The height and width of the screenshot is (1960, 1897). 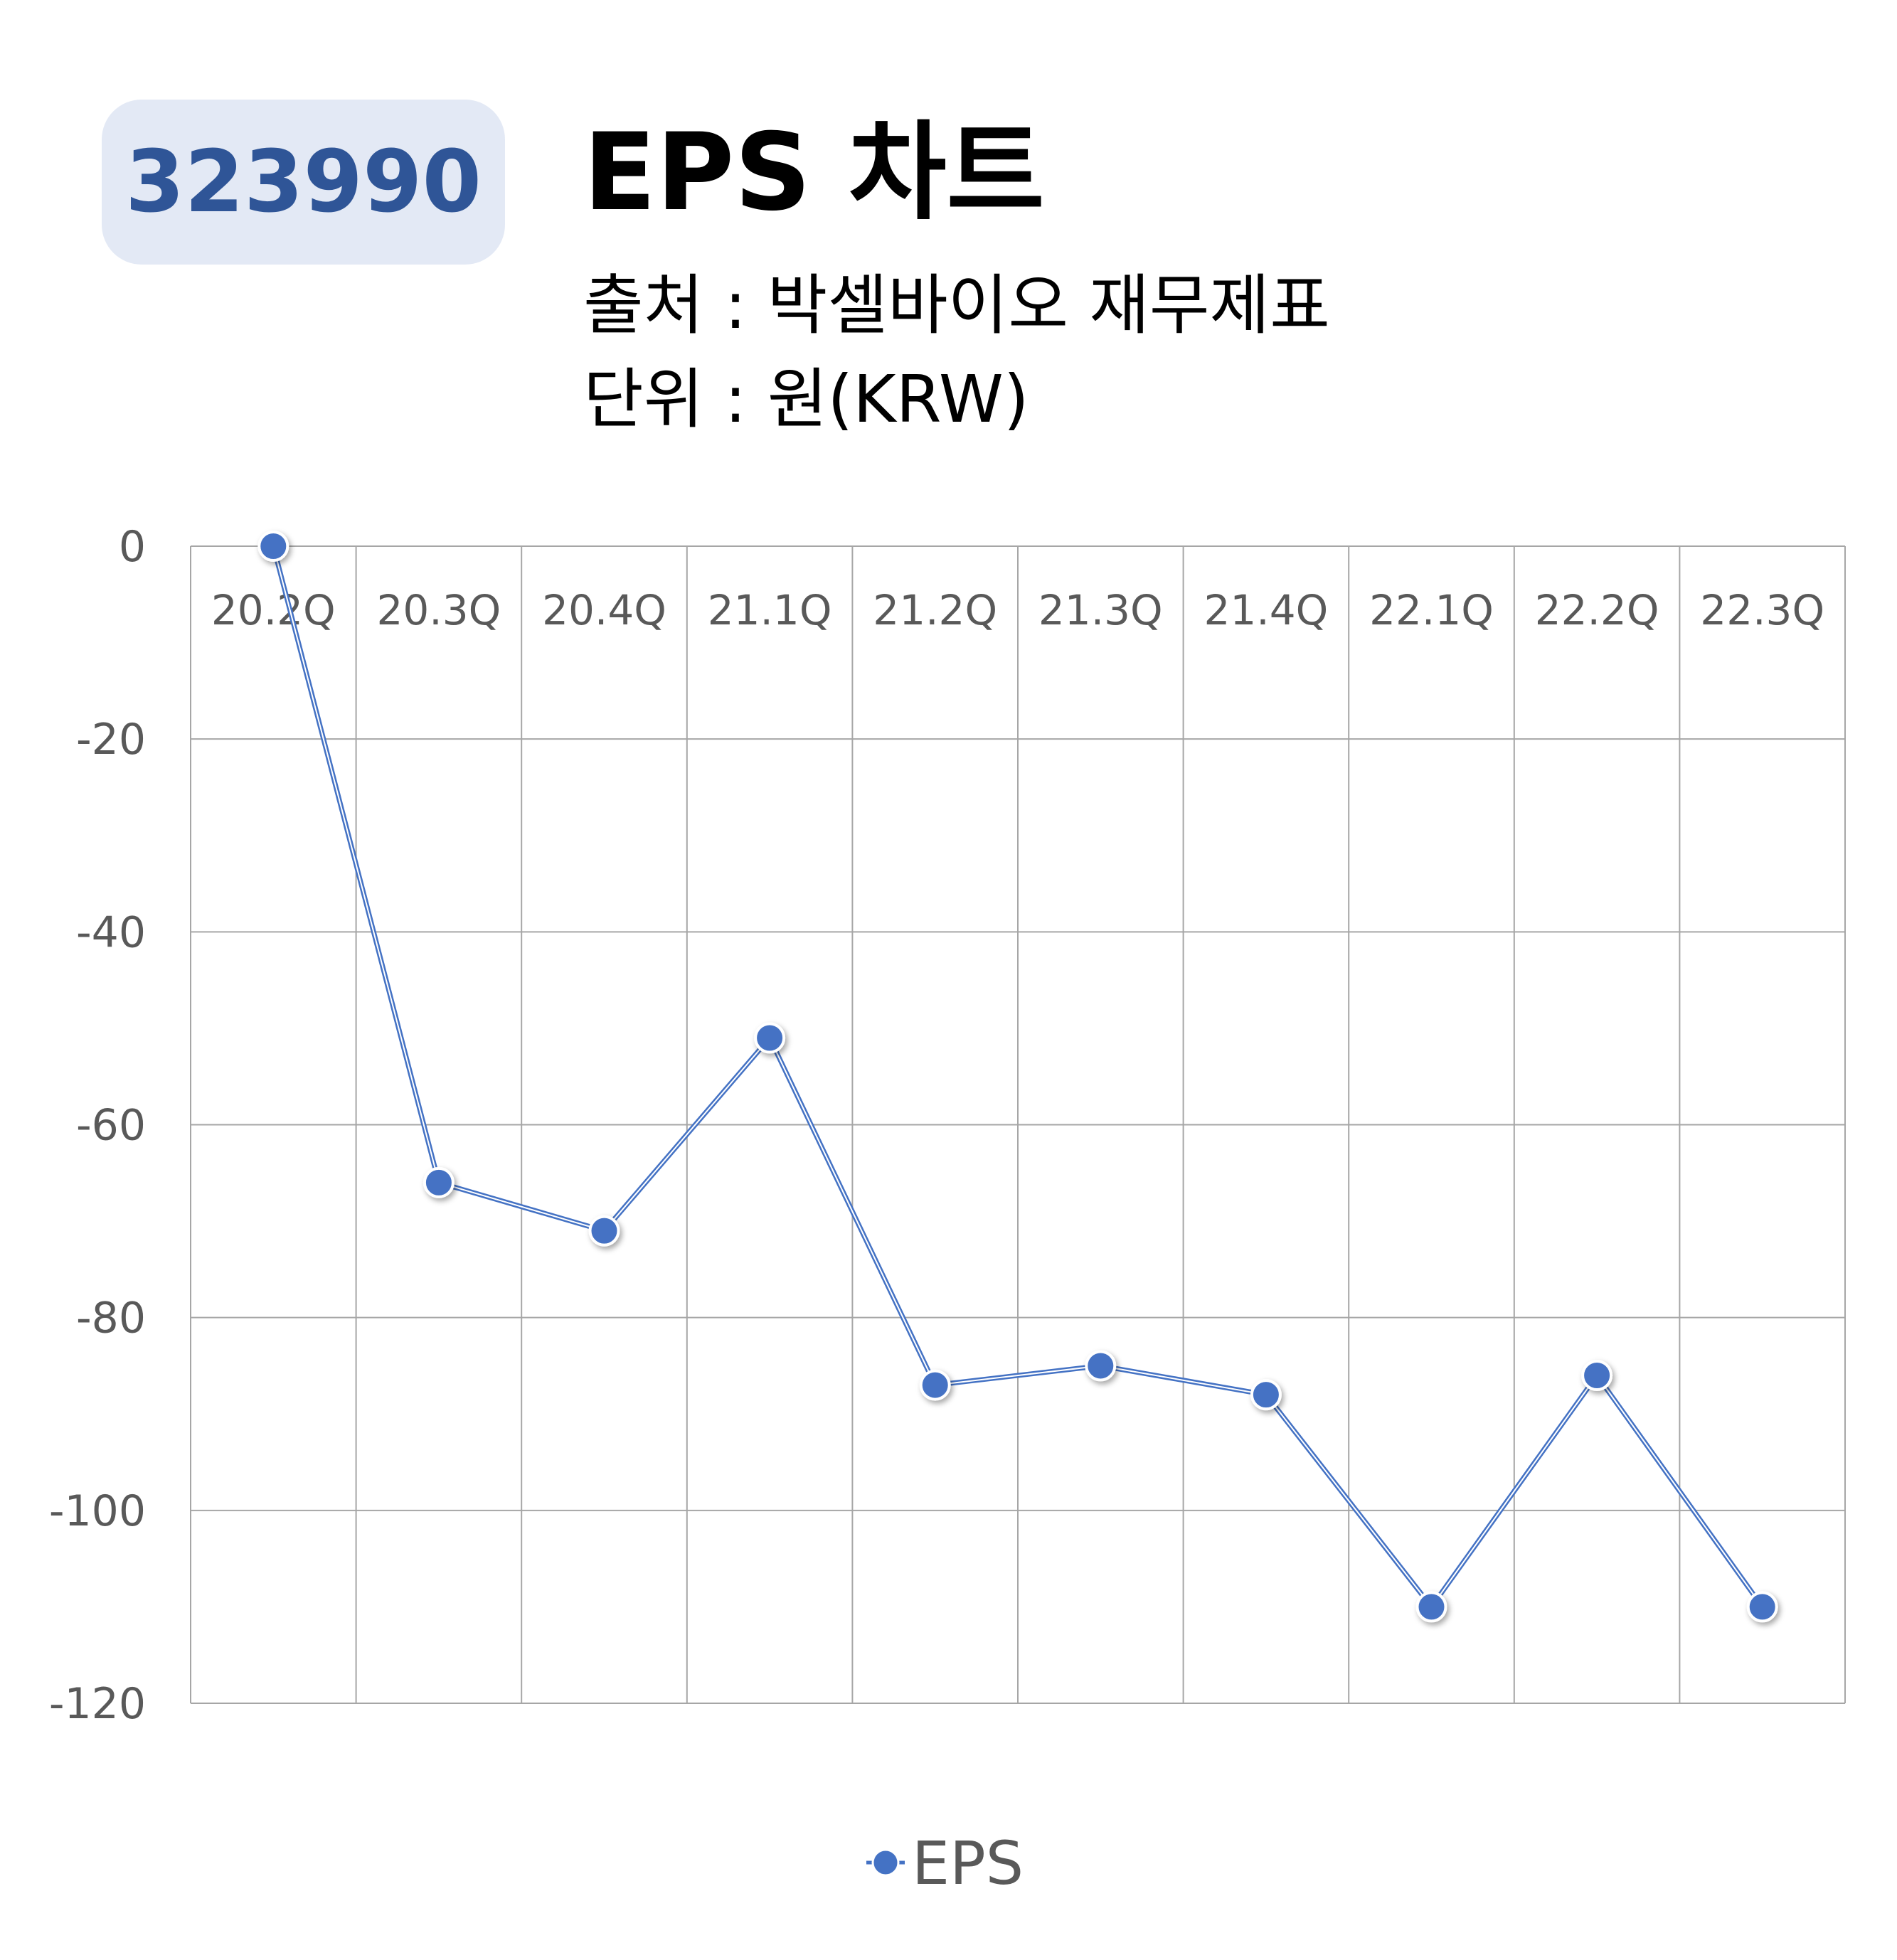 I want to click on unit-note: 단위 : 원(KRW), so click(x=806, y=399).